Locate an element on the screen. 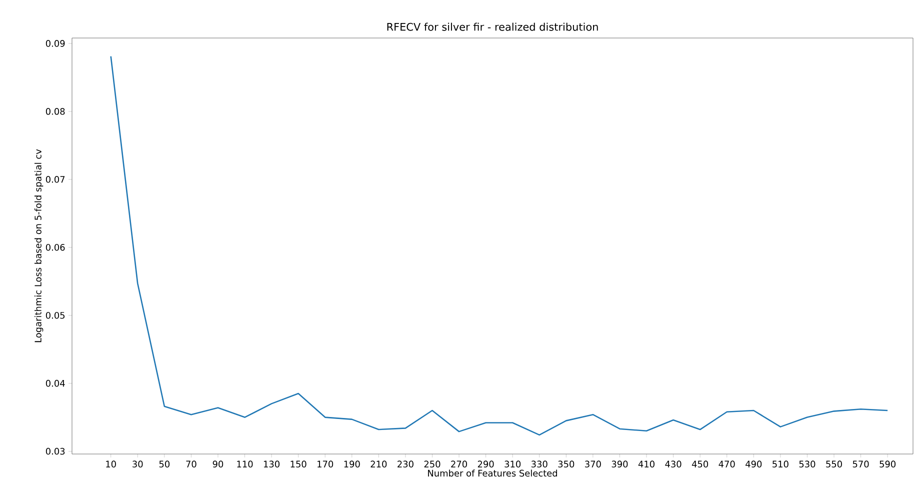  x-tick-label: 330 is located at coordinates (540, 464).